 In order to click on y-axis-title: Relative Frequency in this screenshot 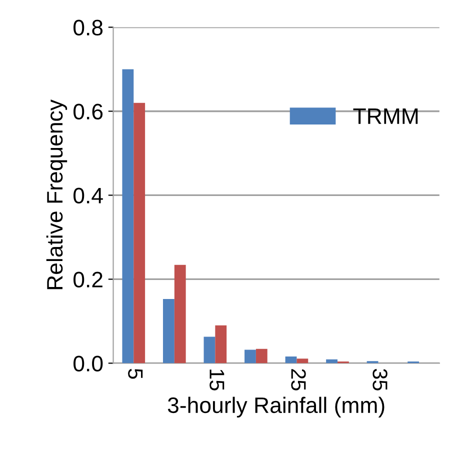, I will do `click(57, 195)`.